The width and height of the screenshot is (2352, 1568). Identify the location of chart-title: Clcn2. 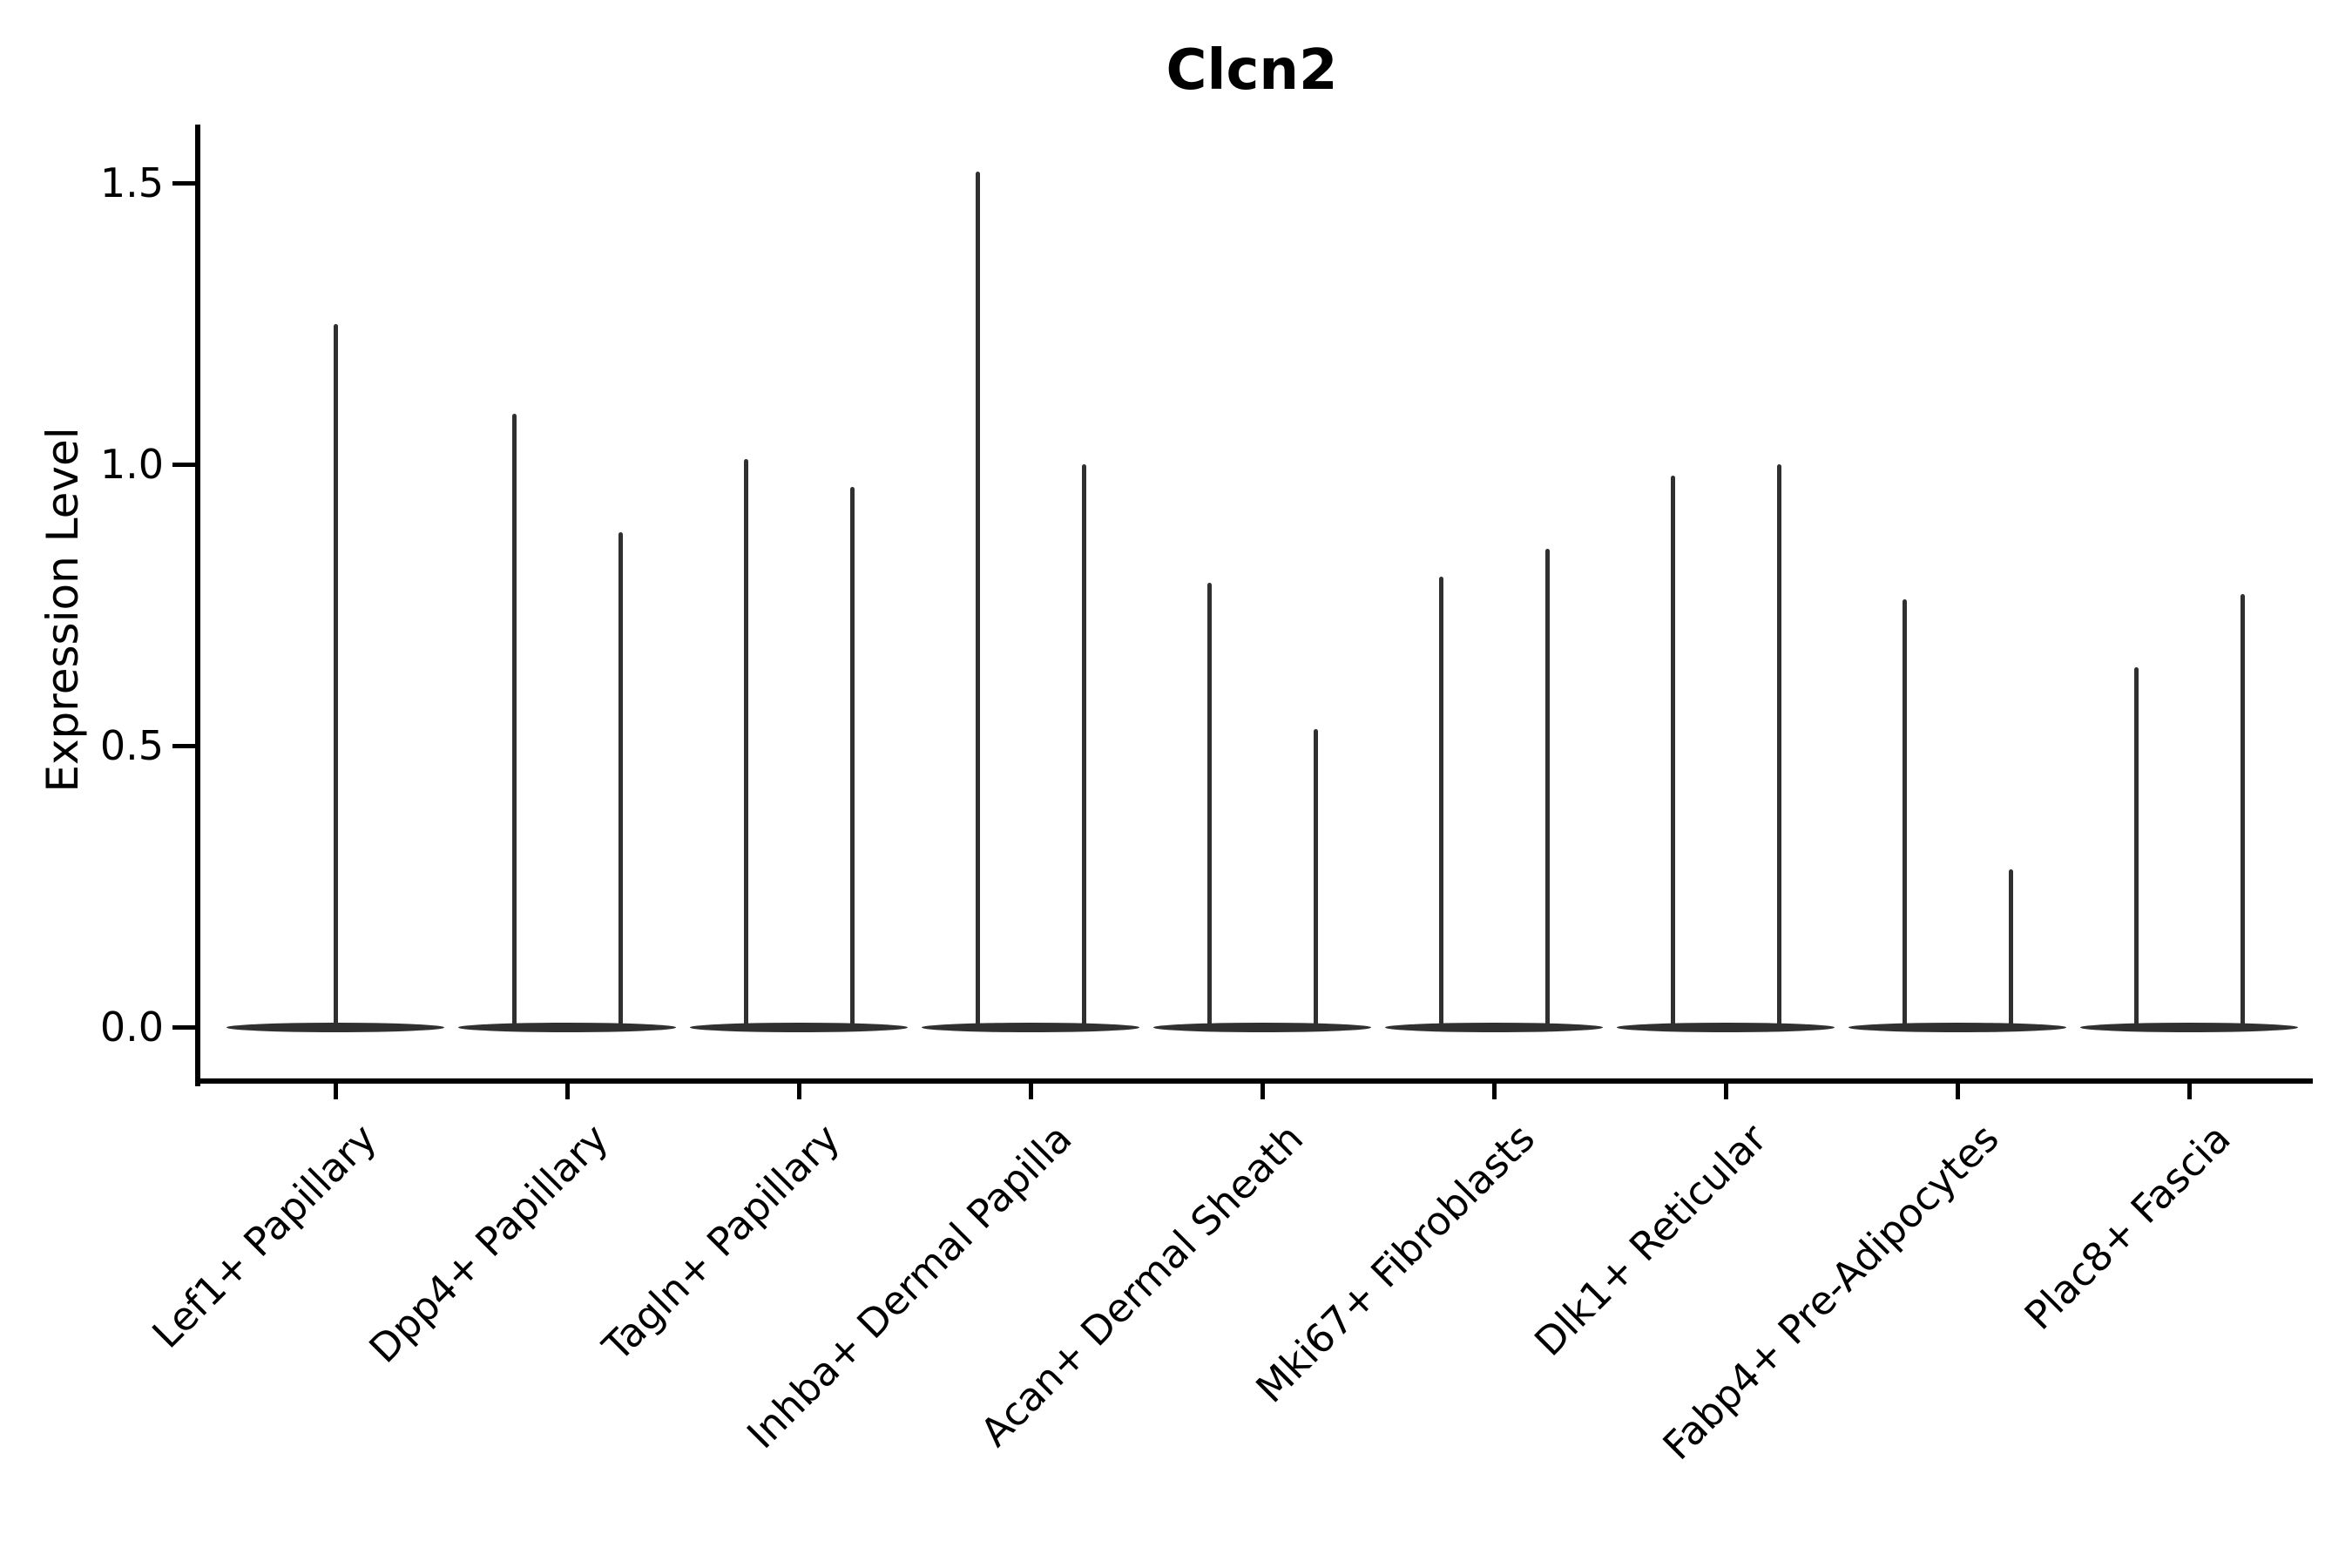
(1252, 70).